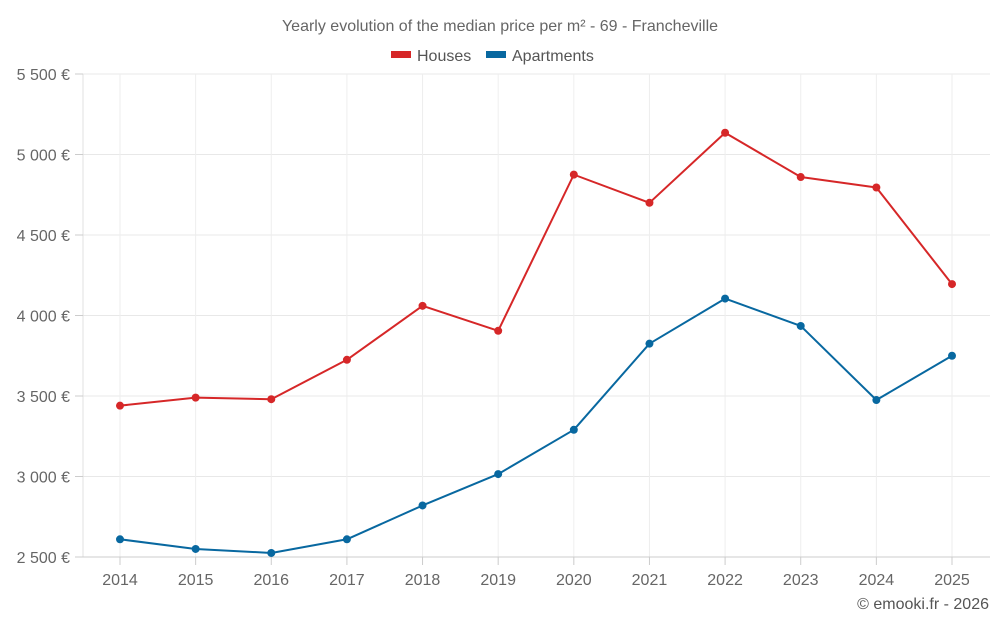  Describe the element at coordinates (498, 580) in the screenshot. I see `x-tick-label: 2019` at that location.